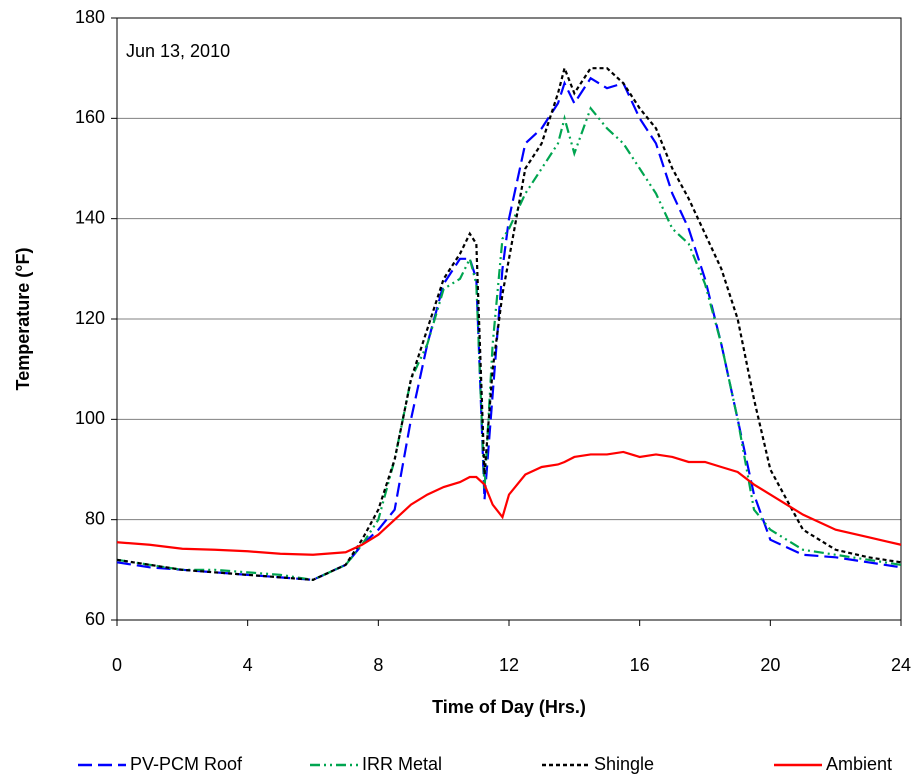  Describe the element at coordinates (402, 764) in the screenshot. I see `legend-label: IRR Metal` at that location.